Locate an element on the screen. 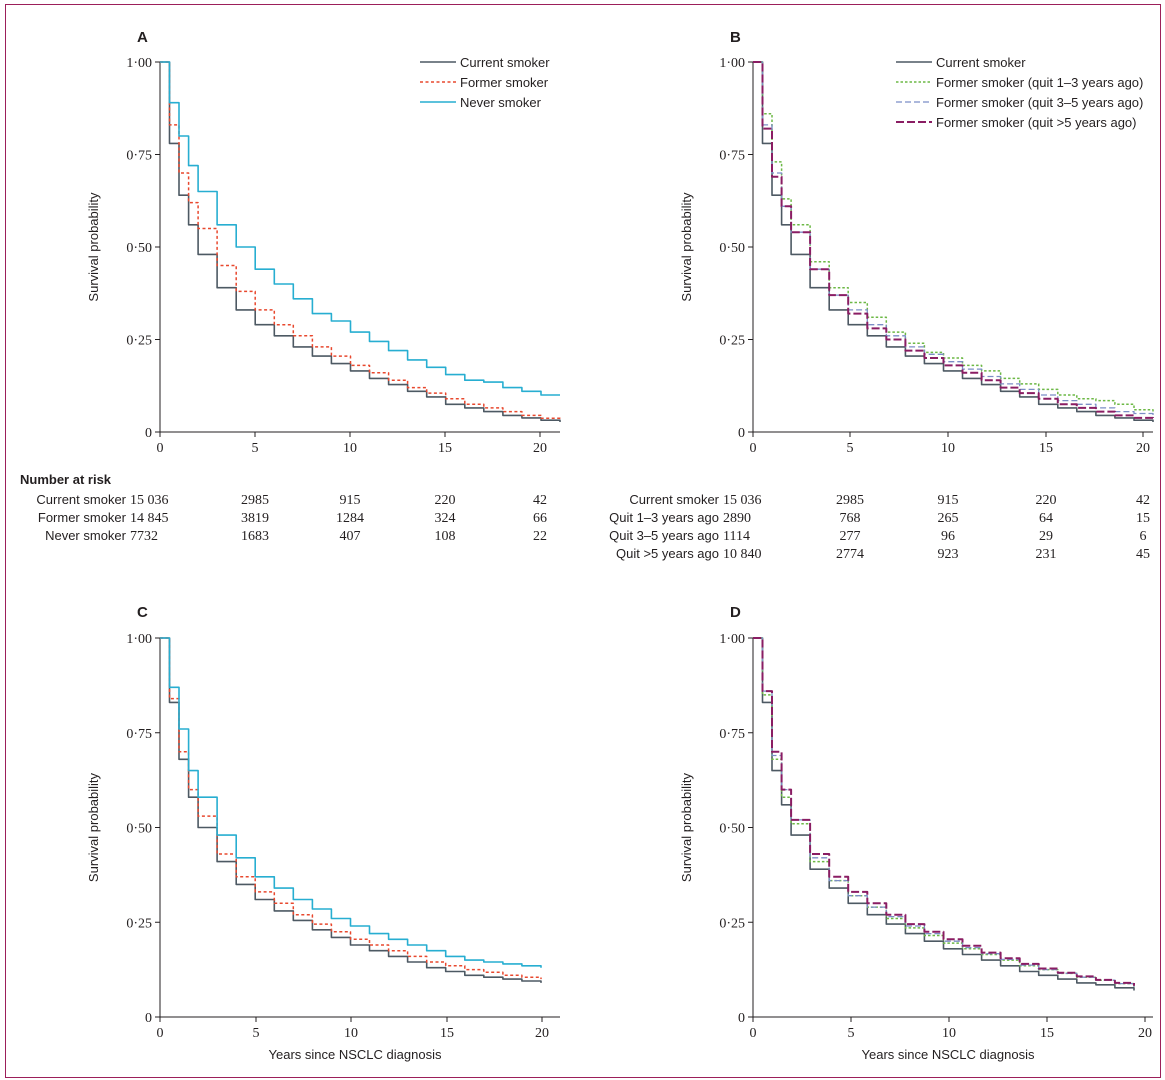 Image resolution: width=1165 pixels, height=1080 pixels. risk-value: 64 is located at coordinates (1046, 518).